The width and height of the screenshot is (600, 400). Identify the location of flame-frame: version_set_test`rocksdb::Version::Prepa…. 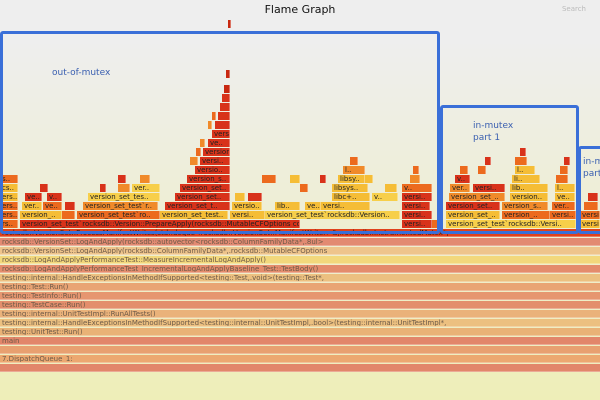
(160, 224).